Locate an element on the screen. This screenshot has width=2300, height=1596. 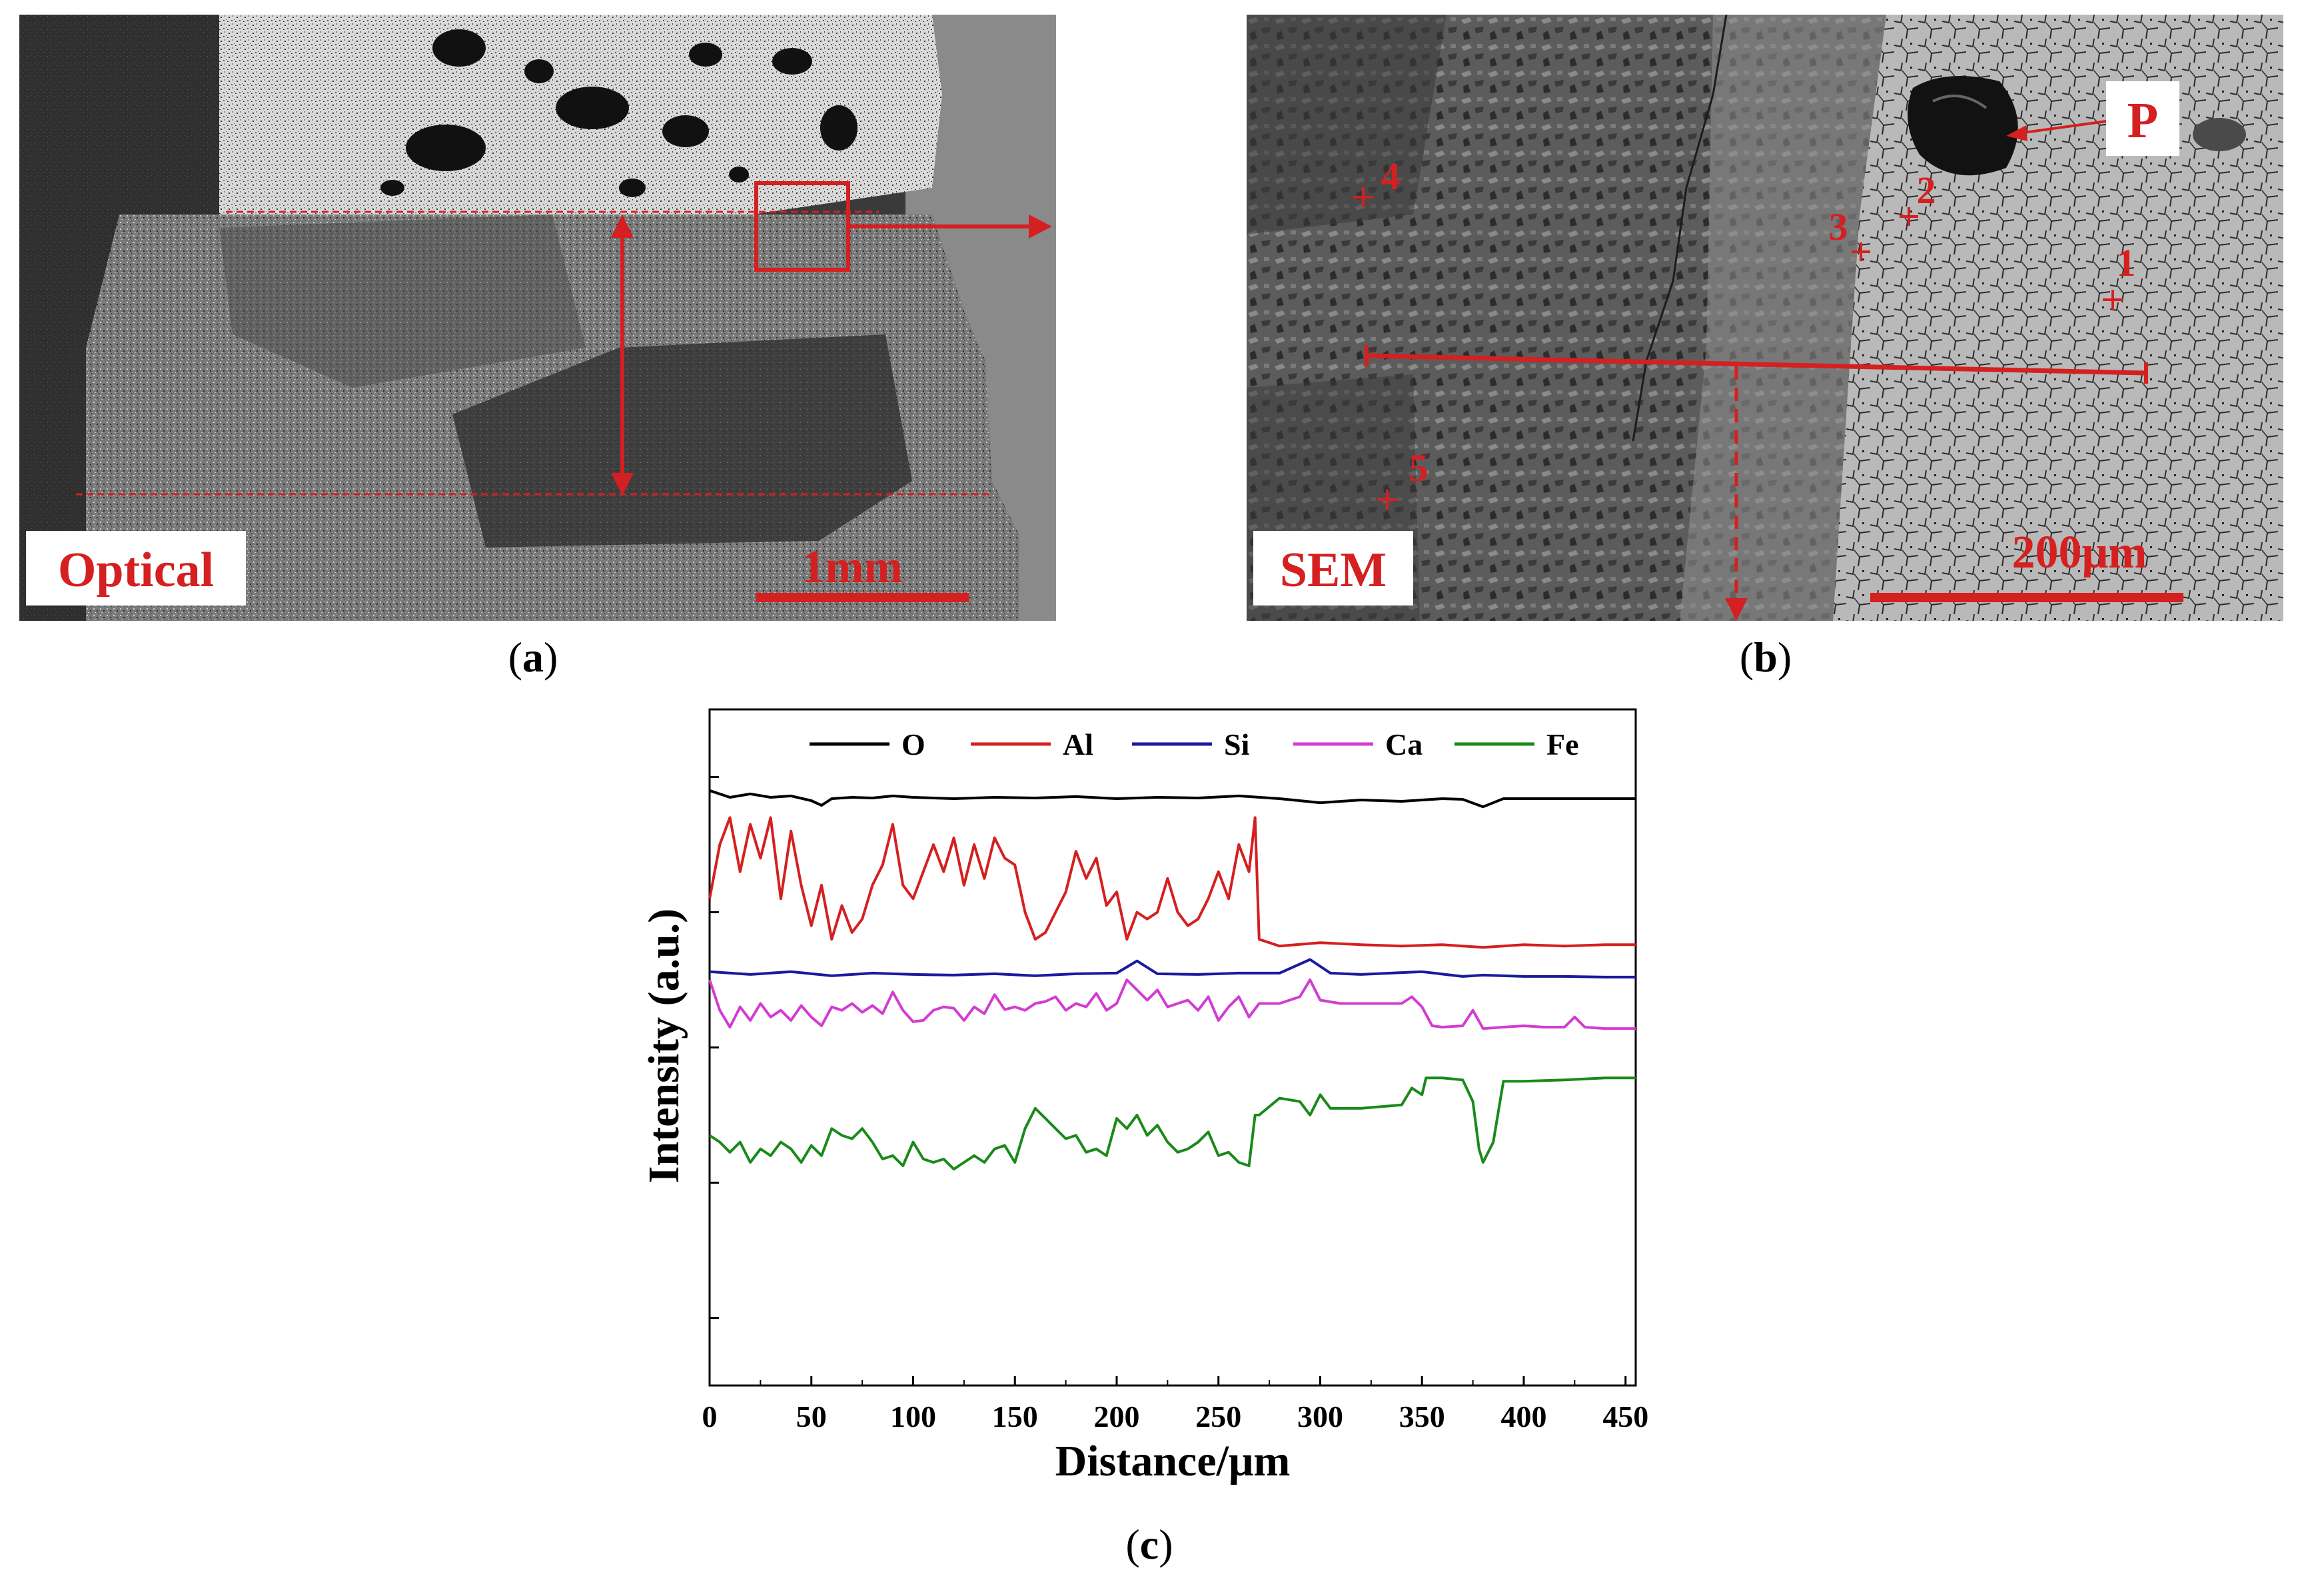
series-lines is located at coordinates (1172, 980).